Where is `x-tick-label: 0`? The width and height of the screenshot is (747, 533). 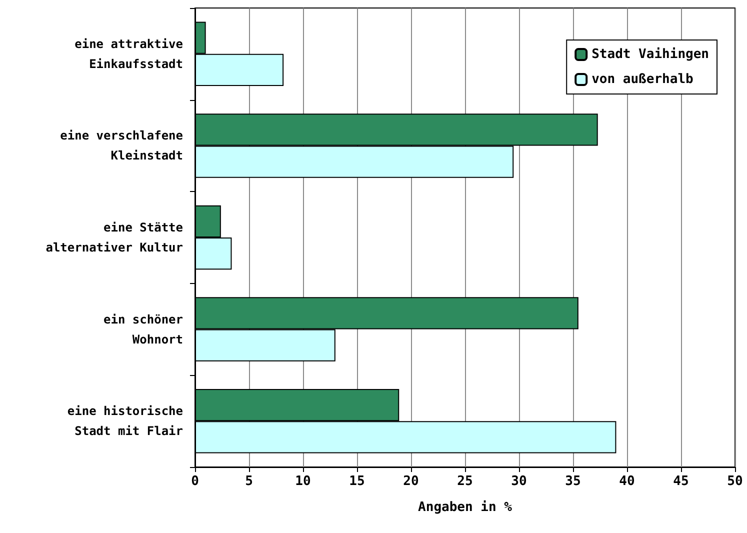
x-tick-label: 0 is located at coordinates (195, 481).